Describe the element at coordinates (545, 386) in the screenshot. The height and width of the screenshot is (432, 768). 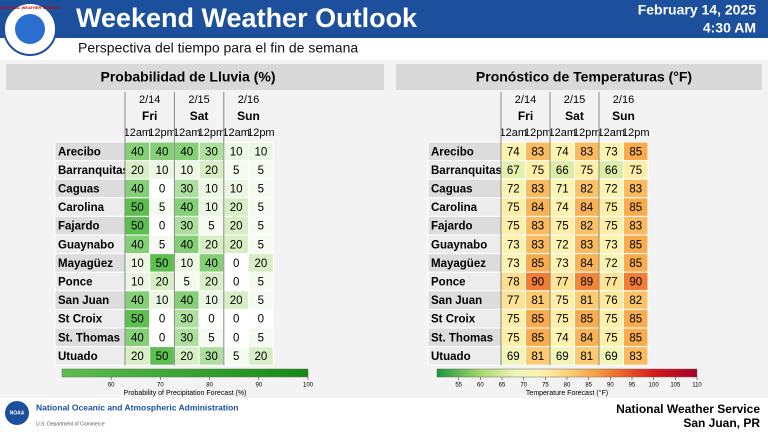
I see `colorbar-tick-label: 75` at that location.